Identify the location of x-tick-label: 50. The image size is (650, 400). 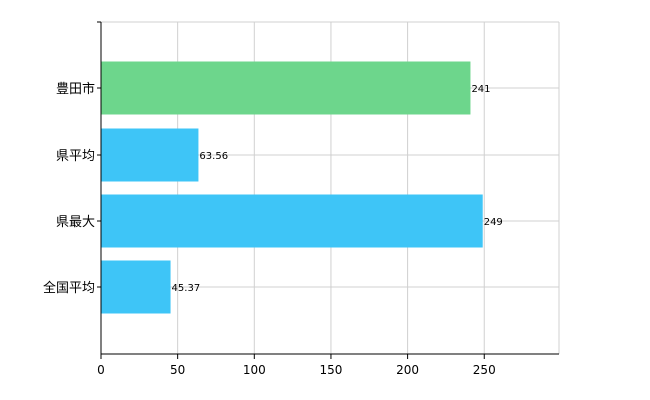
(177, 370).